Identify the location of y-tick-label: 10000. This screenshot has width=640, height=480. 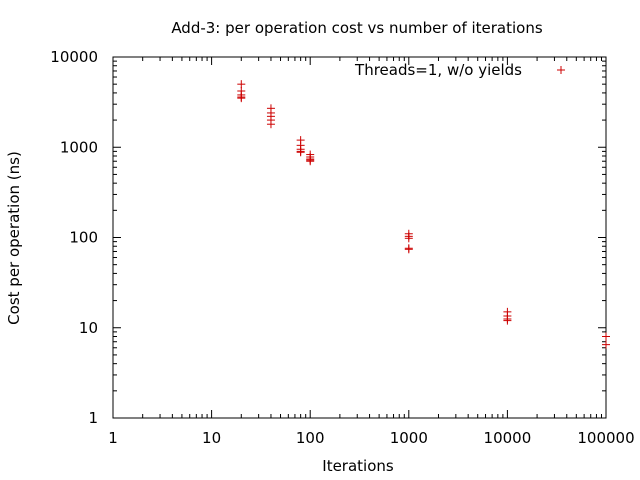
(74, 57).